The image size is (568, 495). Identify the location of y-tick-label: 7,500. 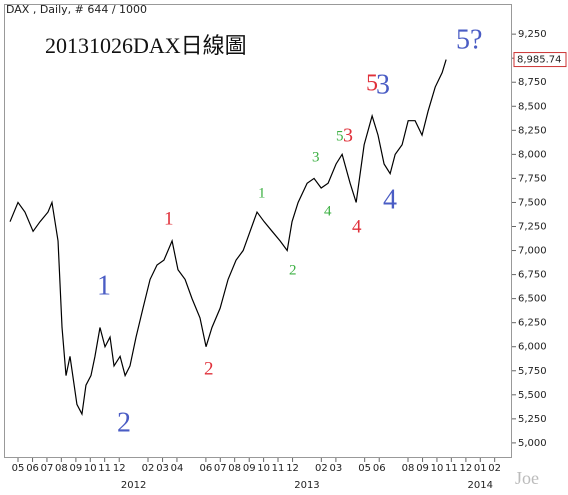
(532, 202).